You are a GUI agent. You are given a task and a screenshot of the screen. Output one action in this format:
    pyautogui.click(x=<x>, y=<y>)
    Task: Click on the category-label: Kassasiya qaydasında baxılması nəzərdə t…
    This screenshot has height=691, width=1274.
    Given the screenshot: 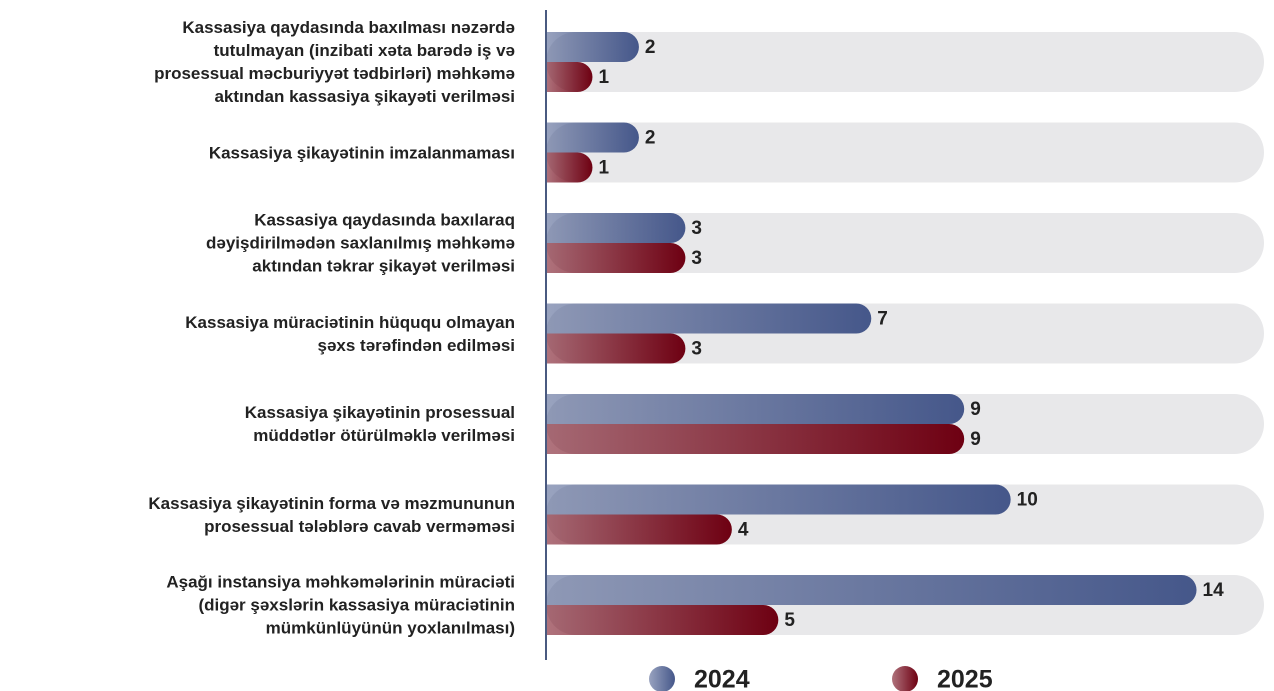 What is the action you would take?
    pyautogui.click(x=334, y=62)
    